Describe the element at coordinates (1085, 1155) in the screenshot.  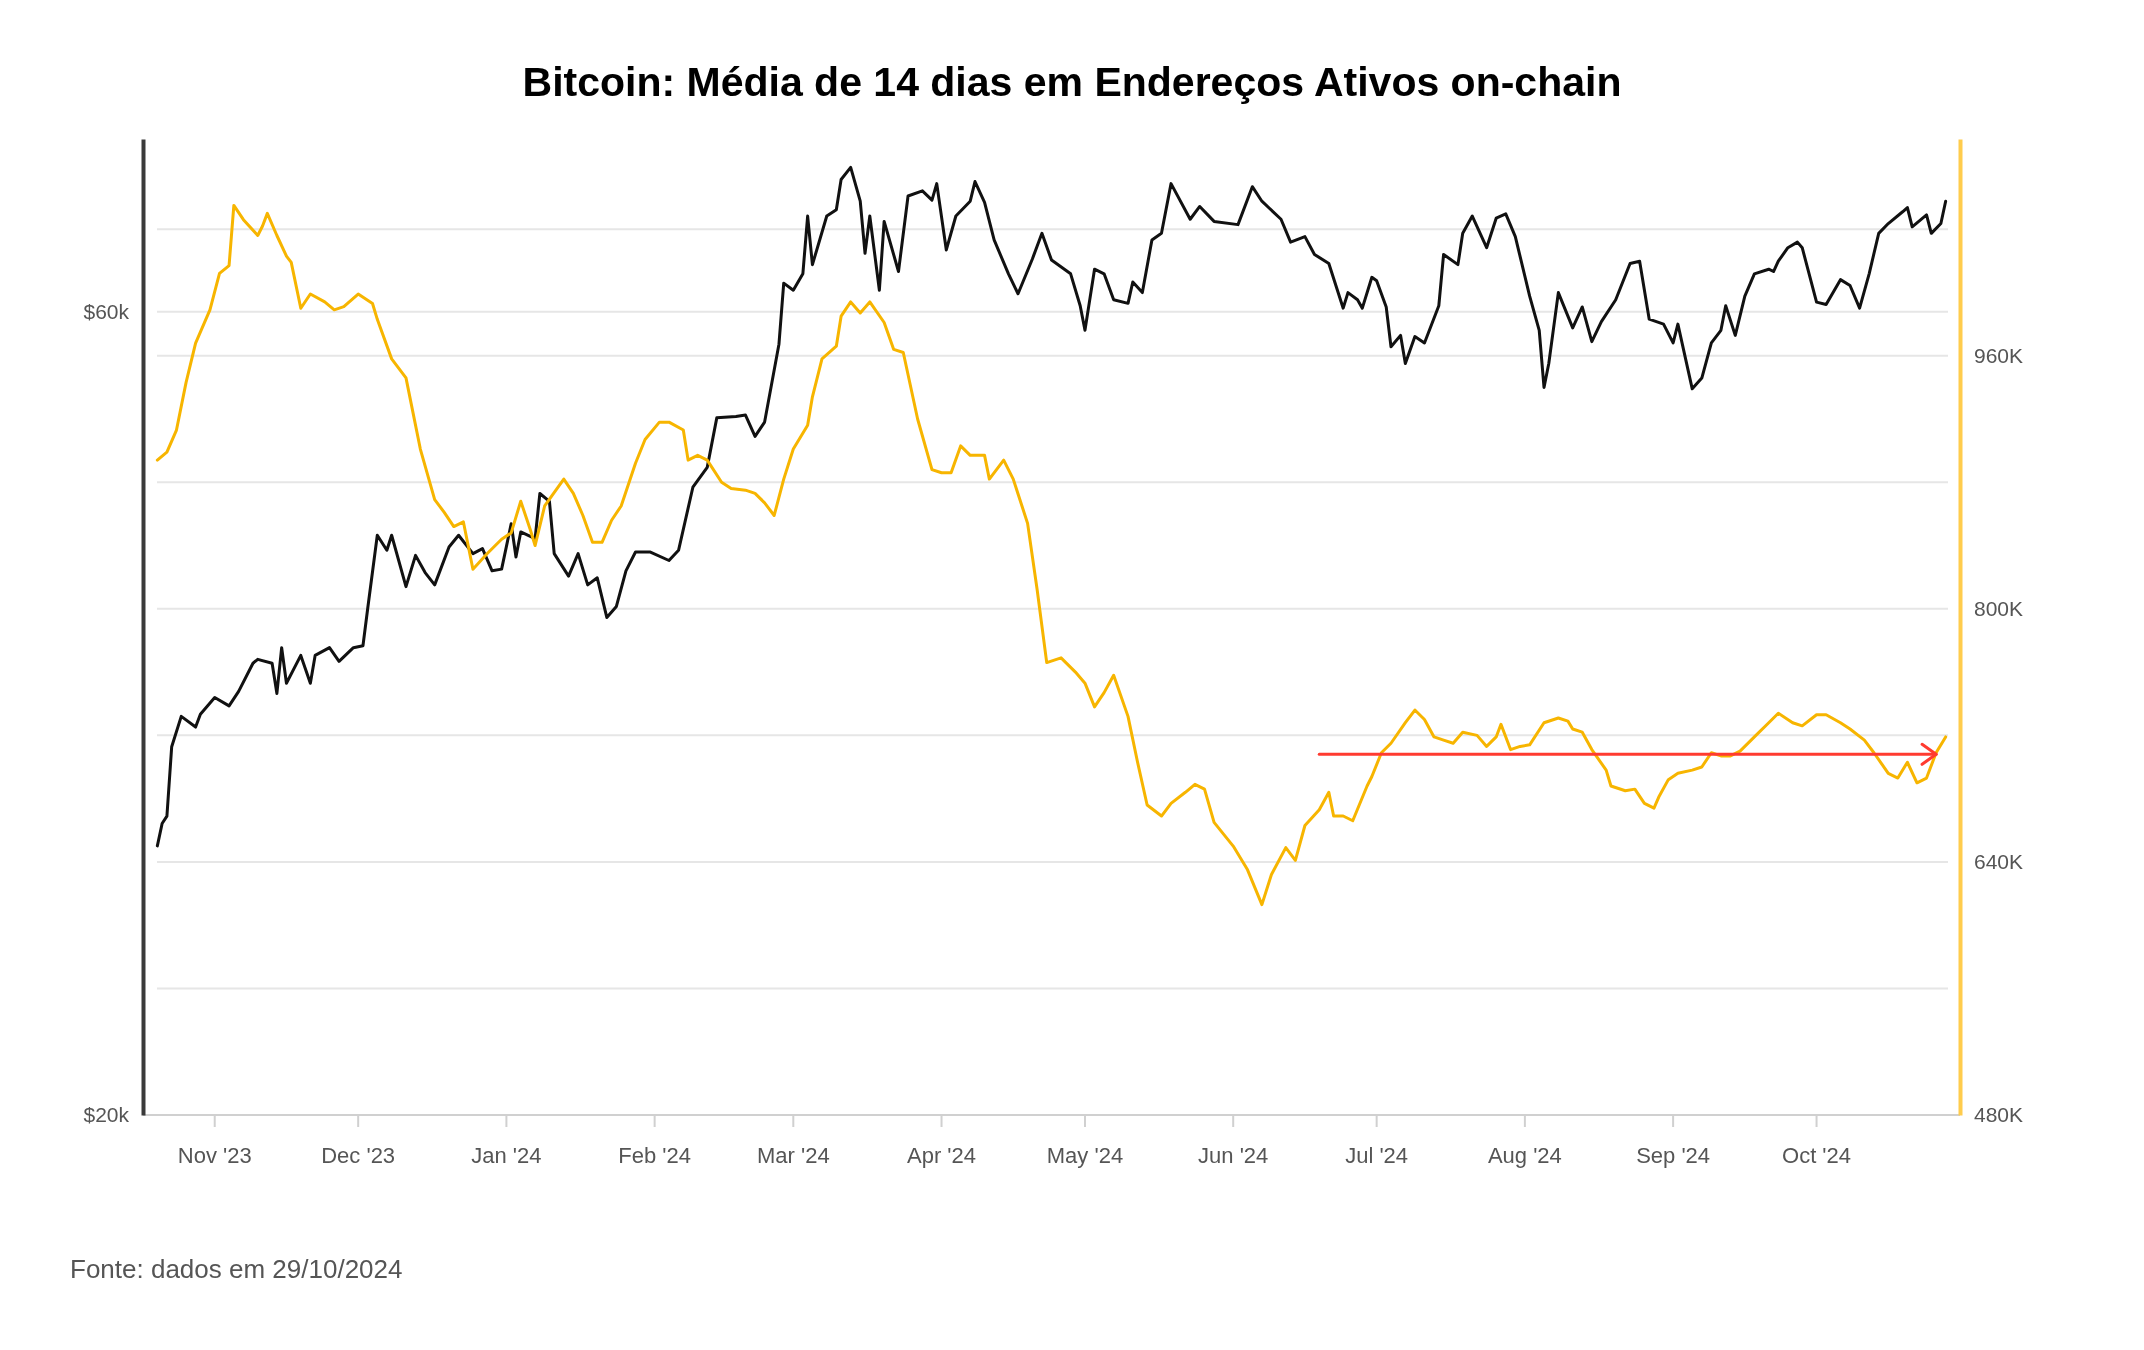
I see `x-tick-label: May '24` at that location.